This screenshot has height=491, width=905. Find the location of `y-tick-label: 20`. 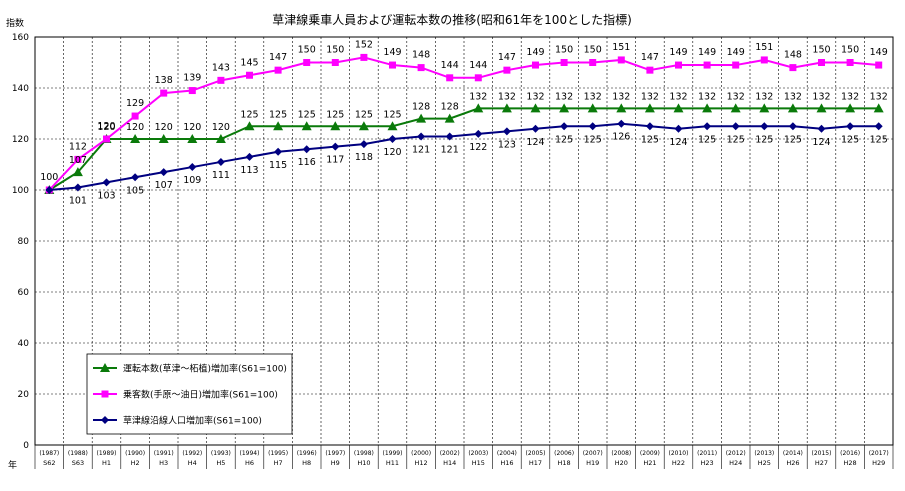

y-tick-label: 20 is located at coordinates (24, 395).